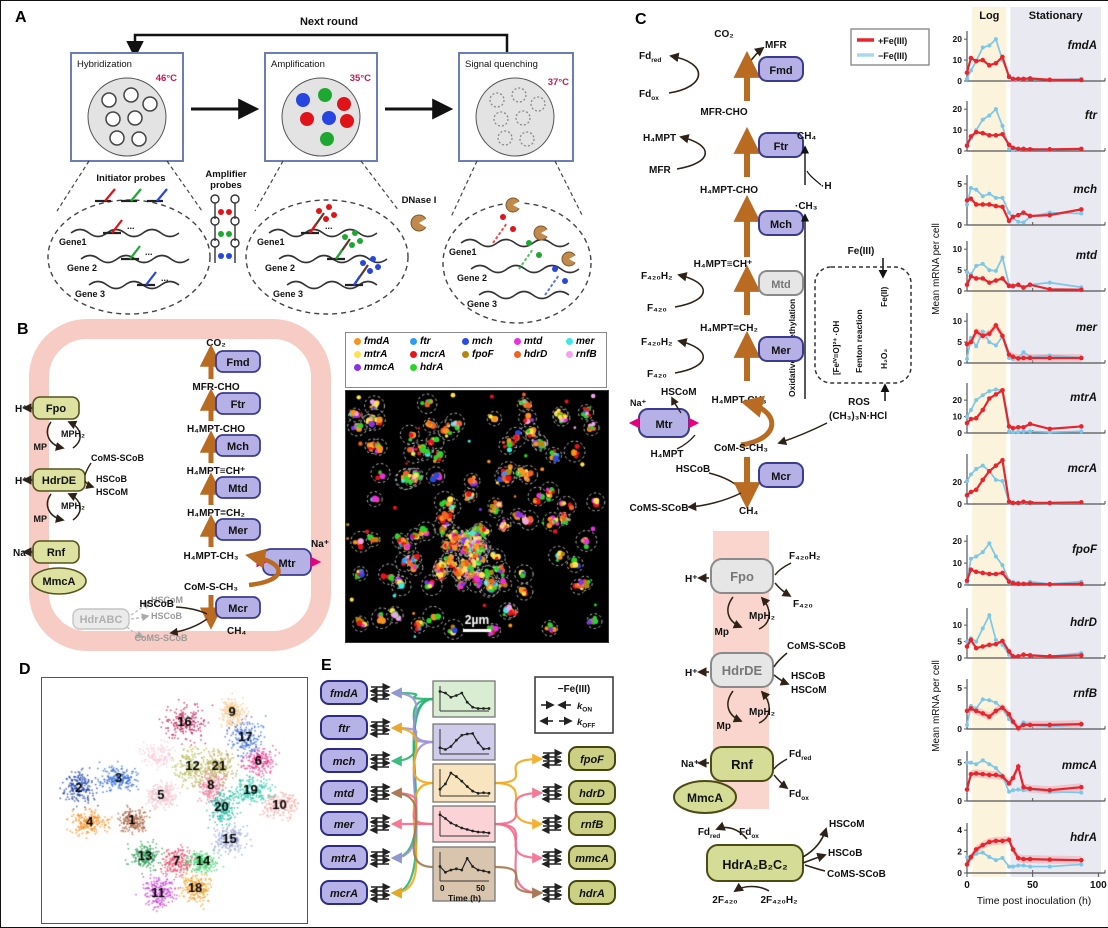 Image resolution: width=1108 pixels, height=928 pixels. What do you see at coordinates (1031, 706) in the screenshot?
I see `chart-rnfB: 0 5 rnfB` at bounding box center [1031, 706].